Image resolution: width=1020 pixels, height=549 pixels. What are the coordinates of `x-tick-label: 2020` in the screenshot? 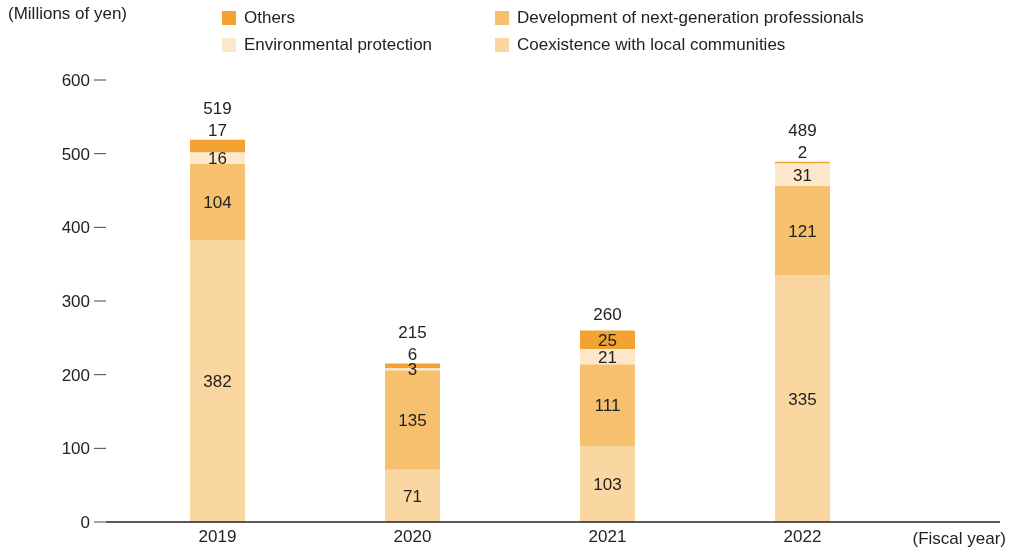 It's located at (412, 537).